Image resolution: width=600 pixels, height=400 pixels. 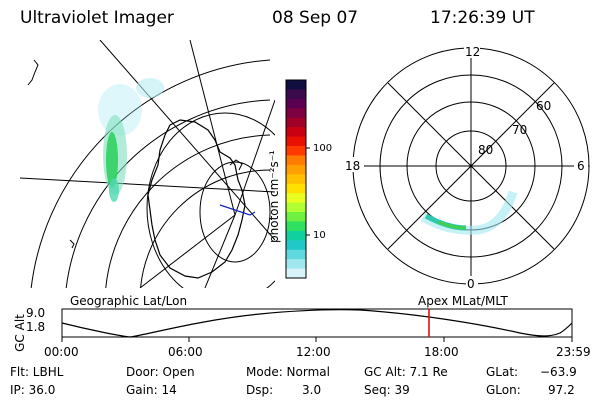 I want to click on mlt-label-6: 6, so click(x=581, y=166).